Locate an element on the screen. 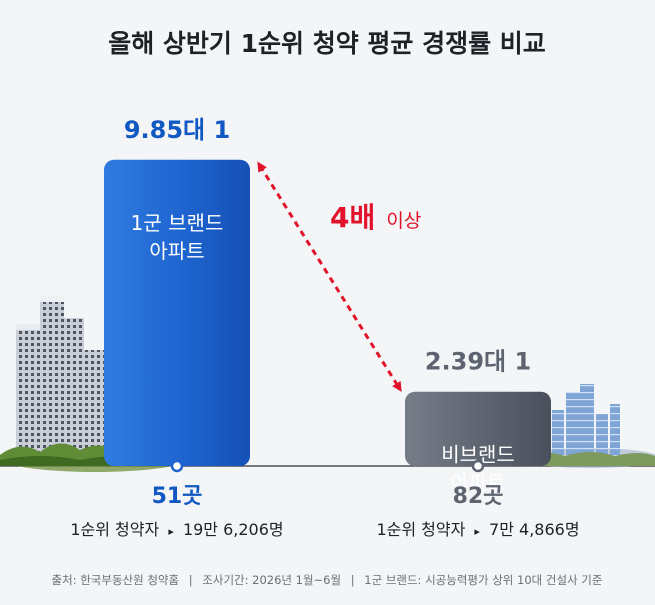 The height and width of the screenshot is (605, 655). value-label-nonbrand: 2.39대 1 is located at coordinates (478, 362).